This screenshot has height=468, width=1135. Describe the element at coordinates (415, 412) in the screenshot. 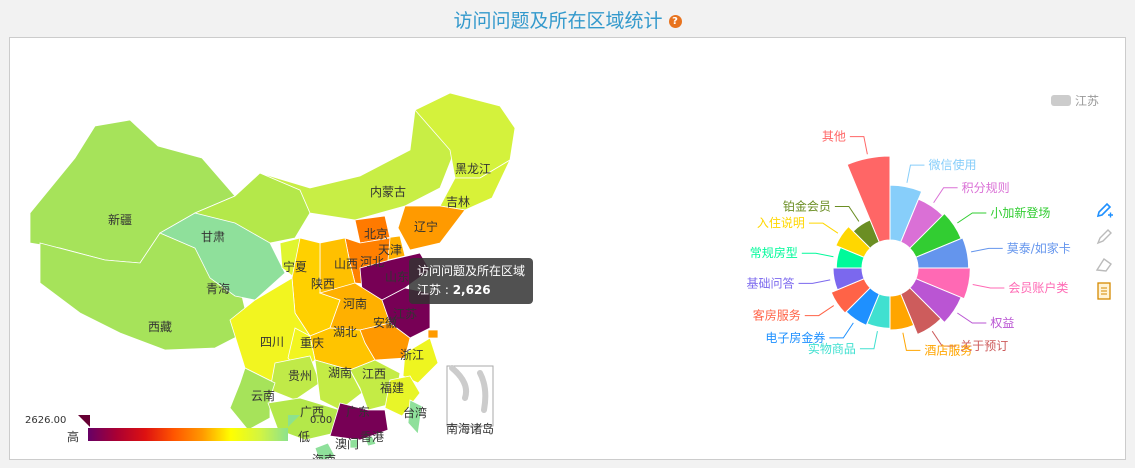

I see `region-label: 台湾` at that location.